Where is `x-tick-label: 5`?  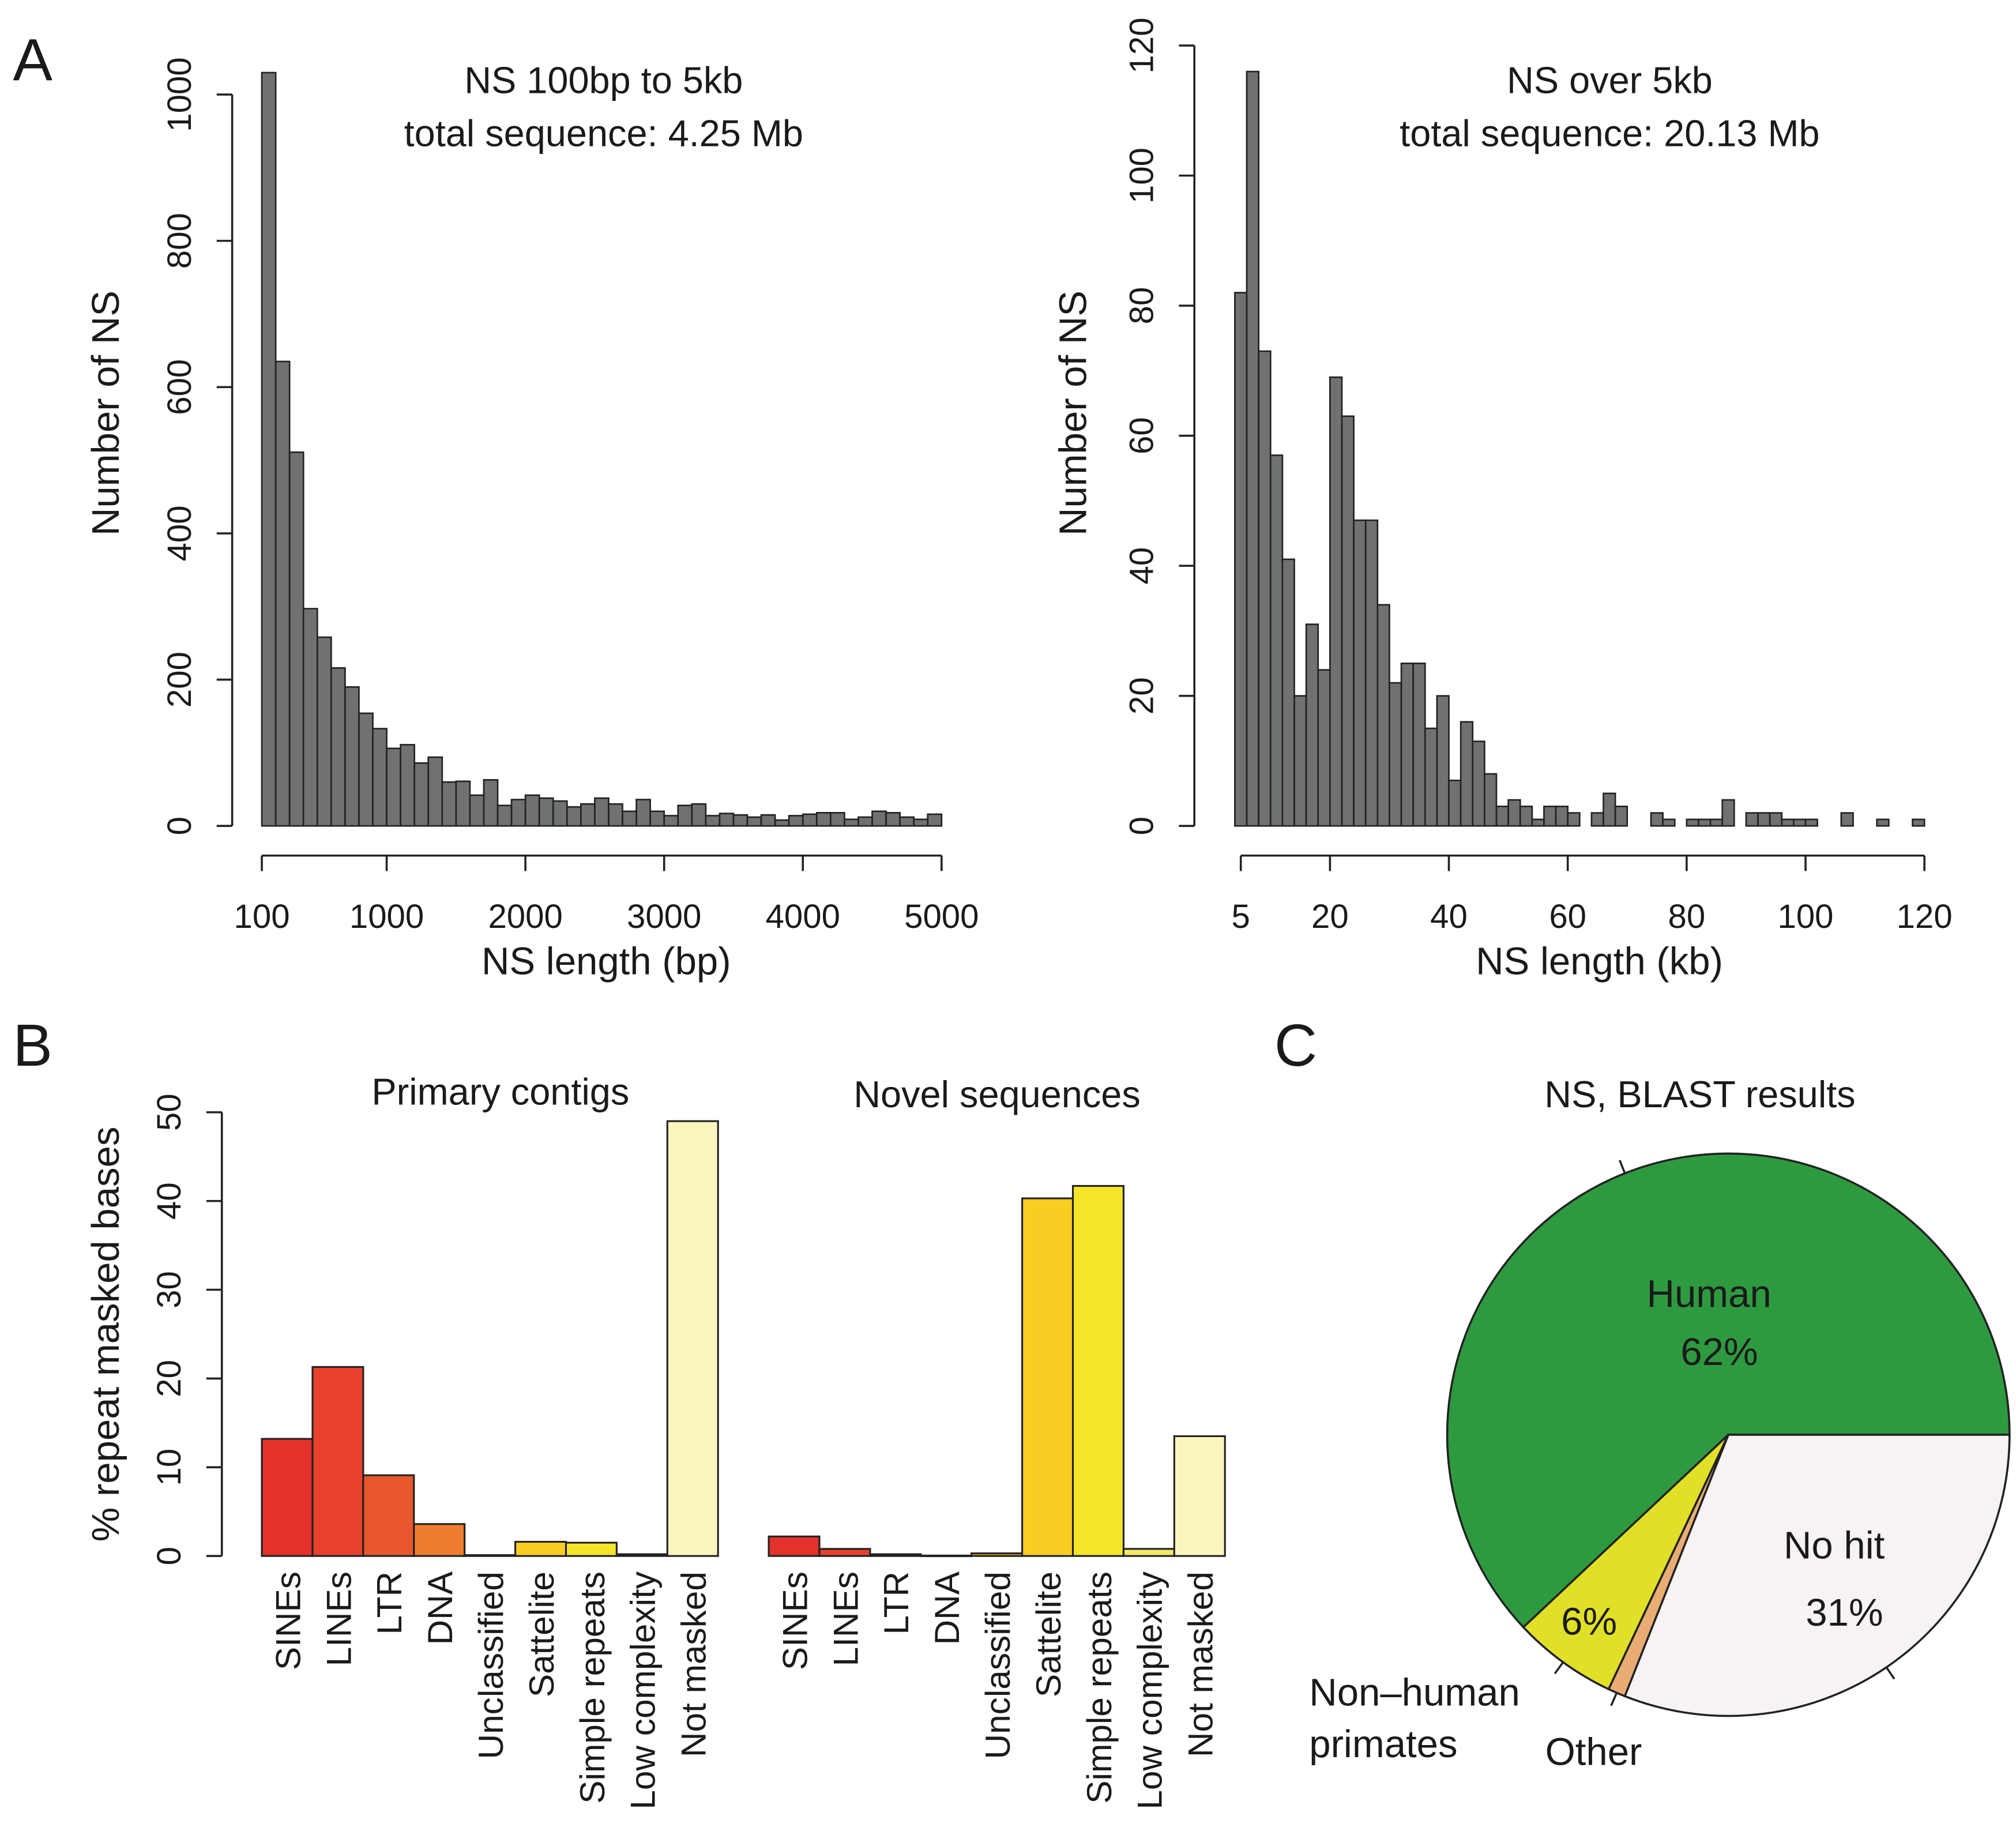 x-tick-label: 5 is located at coordinates (1241, 916).